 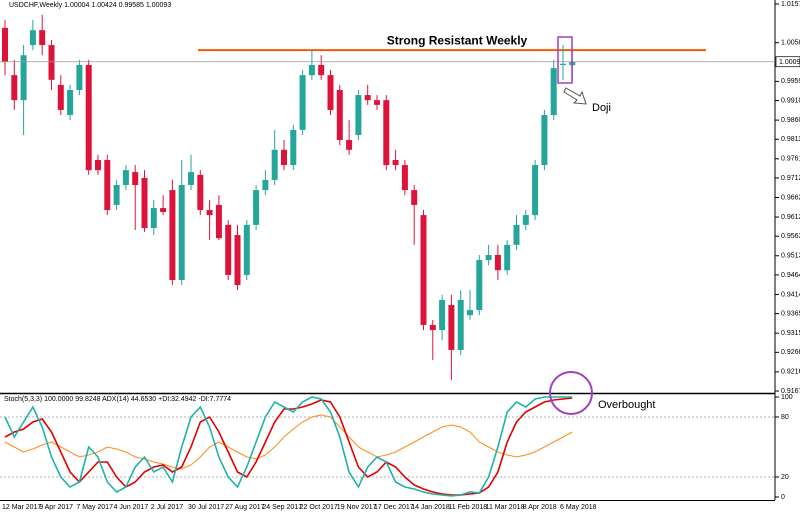 I want to click on y-tick-label: 0.97610, so click(x=790, y=159).